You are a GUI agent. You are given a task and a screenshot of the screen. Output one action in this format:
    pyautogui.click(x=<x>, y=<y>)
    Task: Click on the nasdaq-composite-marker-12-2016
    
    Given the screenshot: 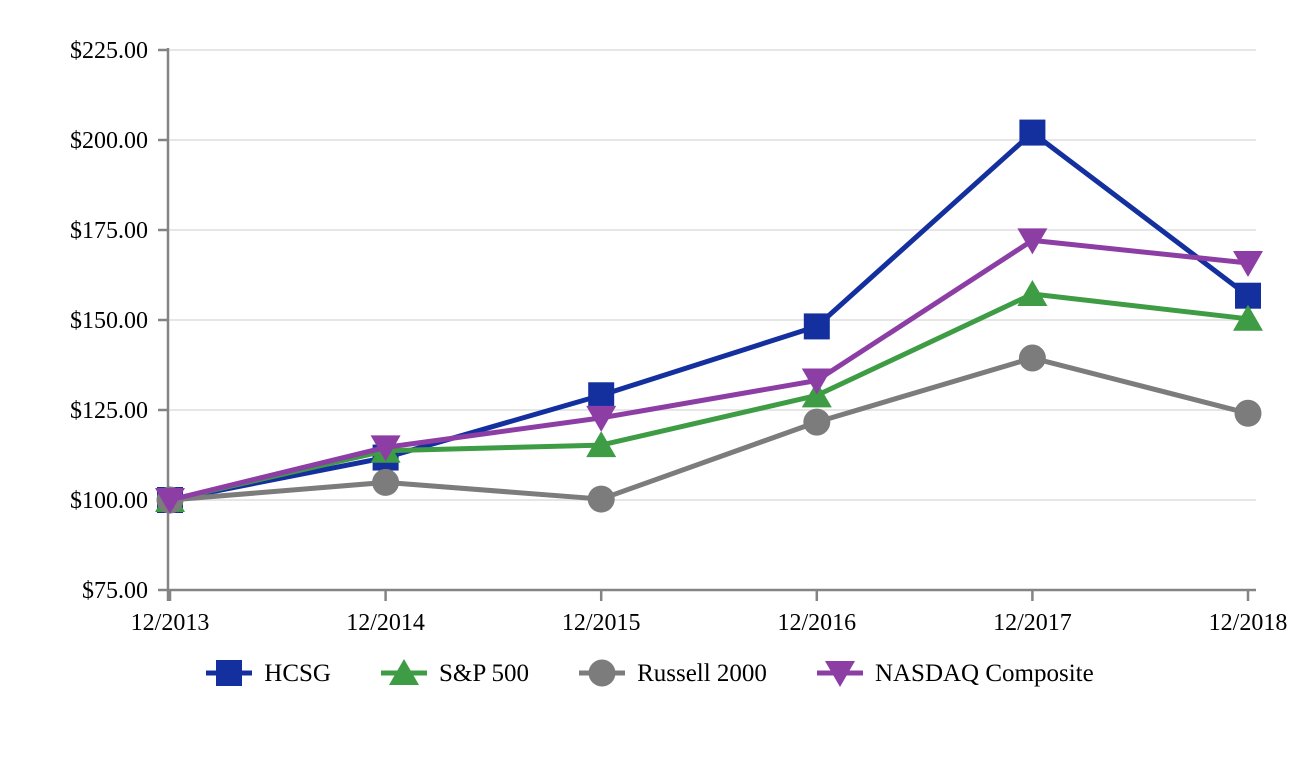 What is the action you would take?
    pyautogui.click(x=816, y=381)
    